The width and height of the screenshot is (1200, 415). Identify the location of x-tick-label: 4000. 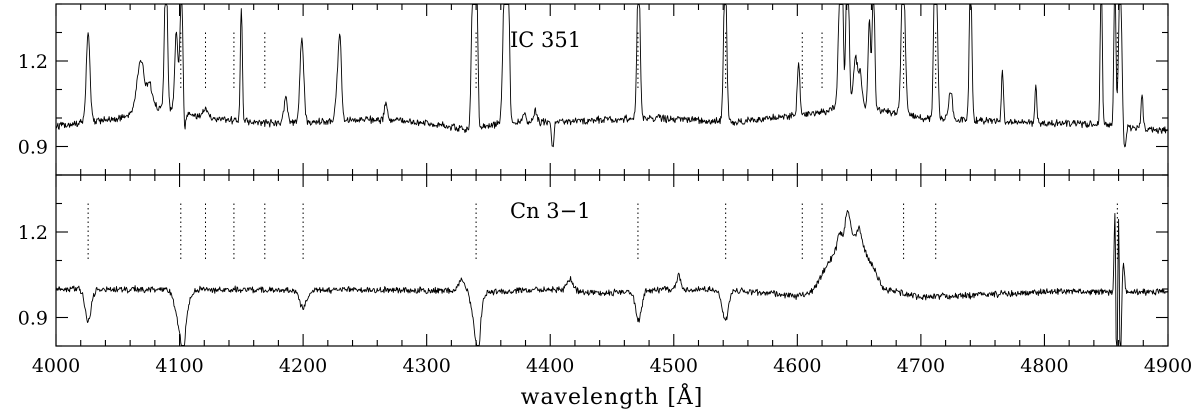
(56, 366).